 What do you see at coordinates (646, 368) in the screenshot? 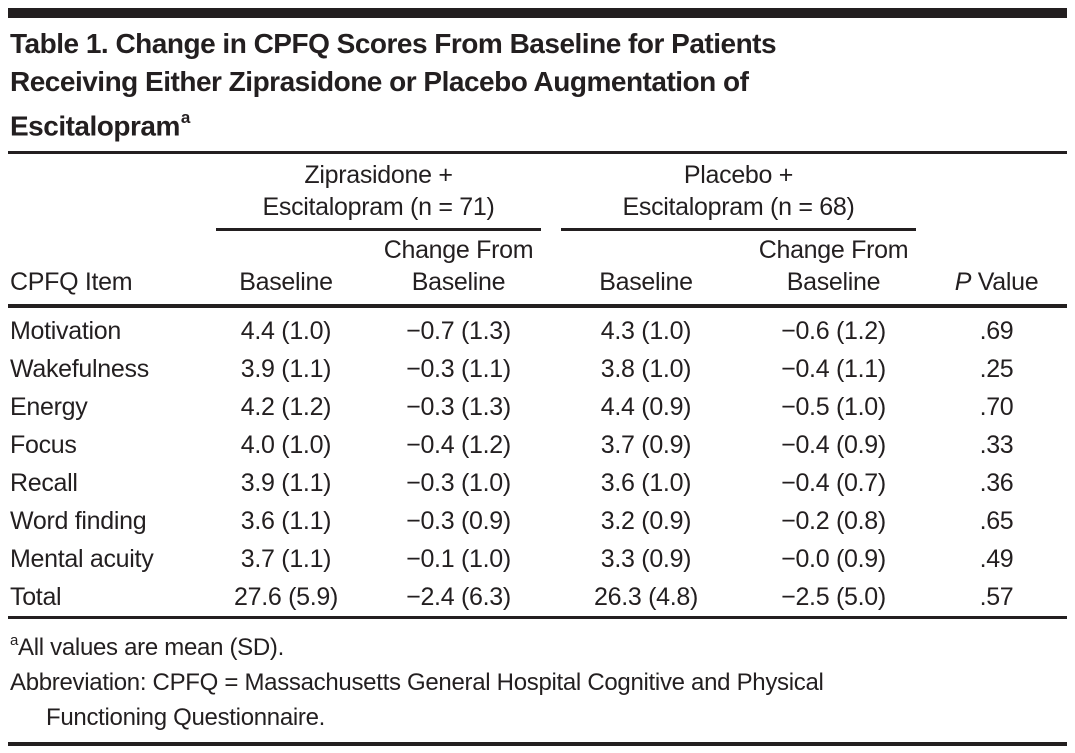
I see `cell-placebo-baseline: 3.8 (1.0)` at bounding box center [646, 368].